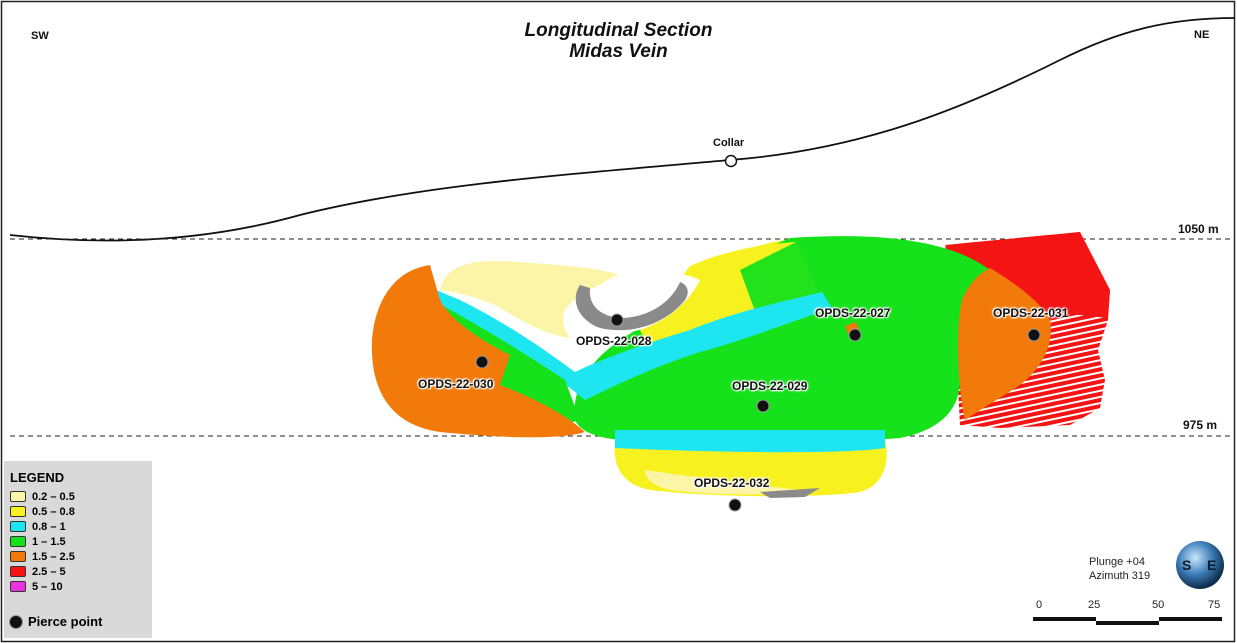 This screenshot has height=643, width=1237. Describe the element at coordinates (732, 483) in the screenshot. I see `drill-hole-label: OPDS-22-032` at that location.